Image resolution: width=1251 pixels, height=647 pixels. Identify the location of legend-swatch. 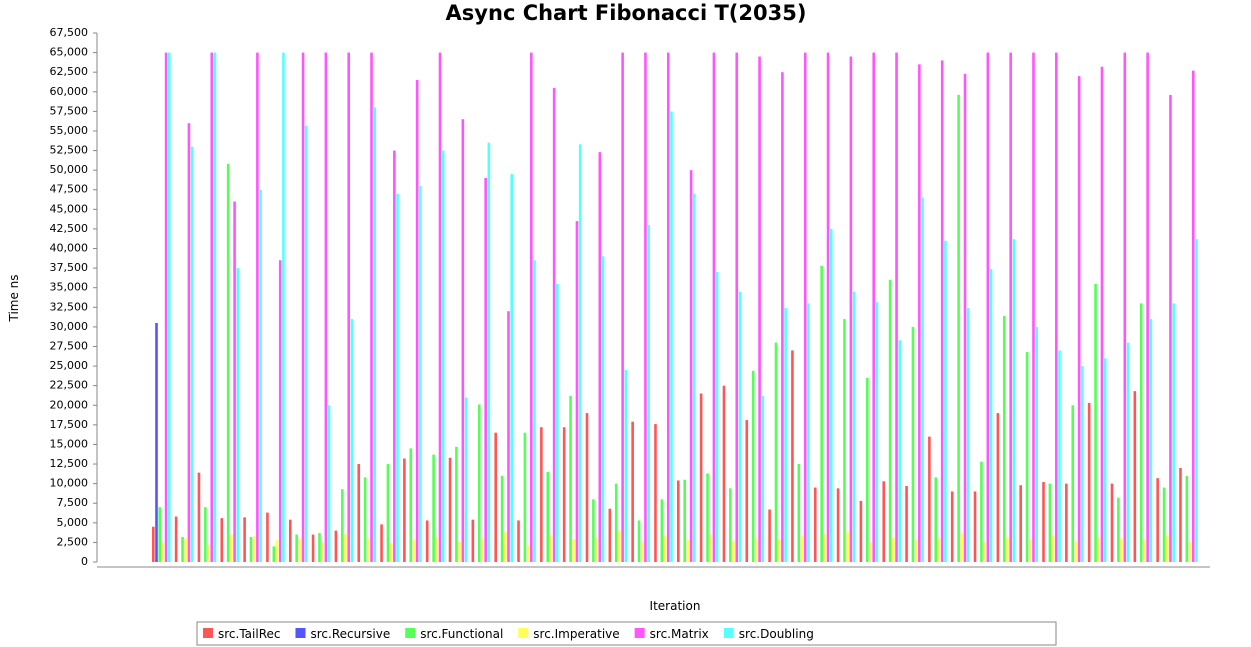
(728, 633).